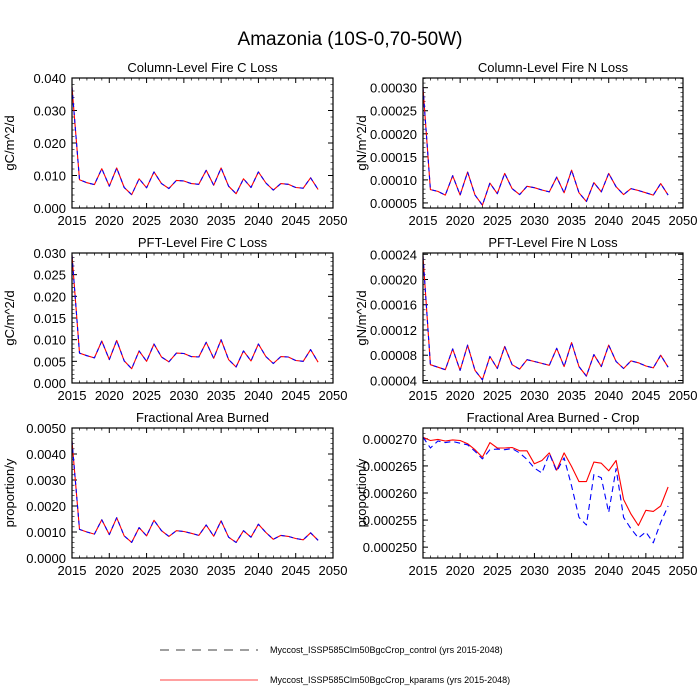 Image resolution: width=700 pixels, height=700 pixels. What do you see at coordinates (46, 454) in the screenshot?
I see `y-tick-label: 0.0040` at bounding box center [46, 454].